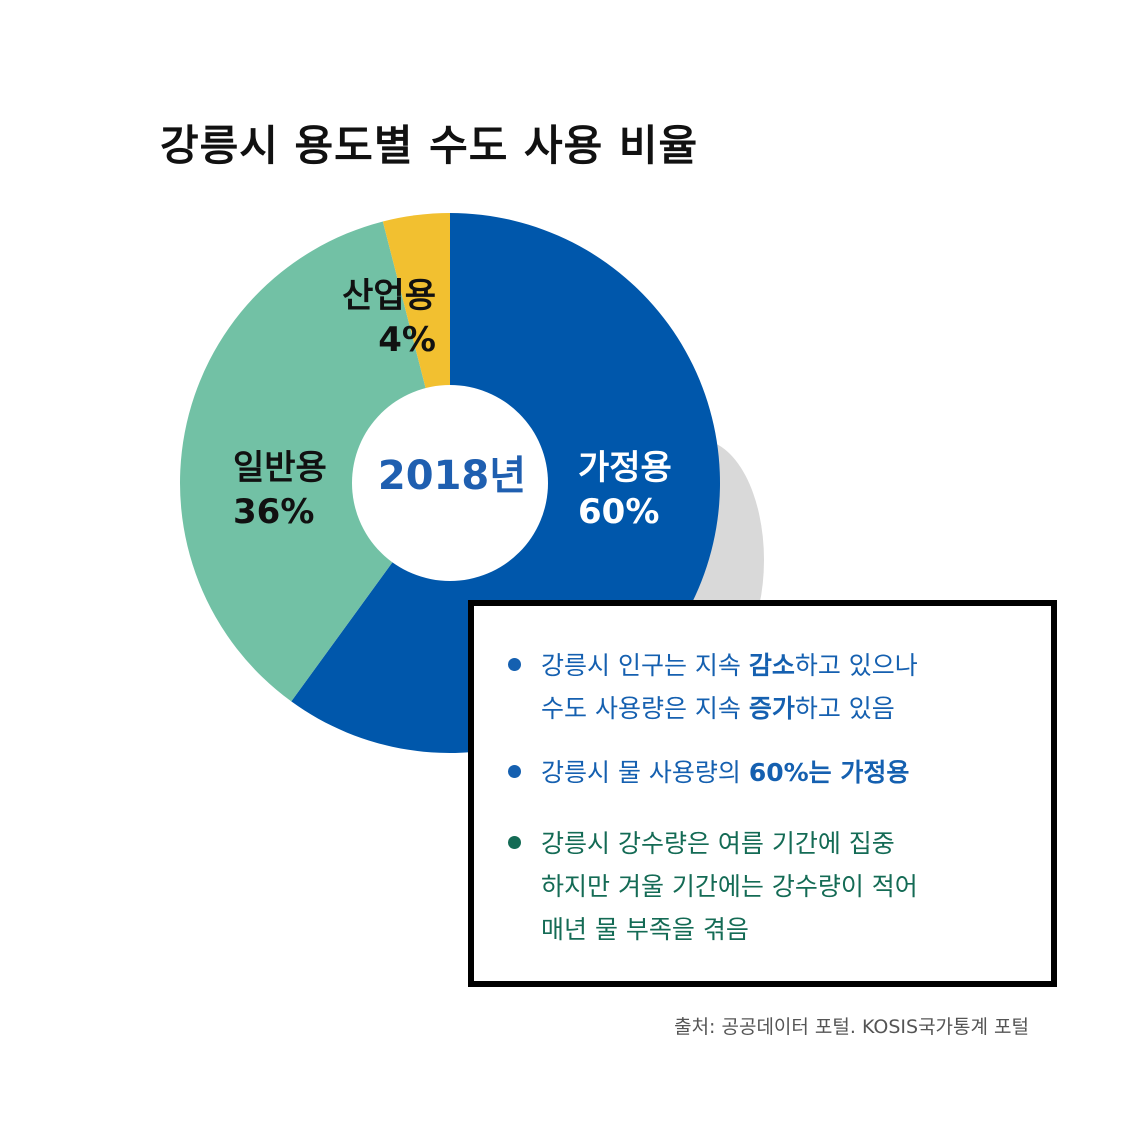  I want to click on text-run-bold: 증가, so click(771, 708).